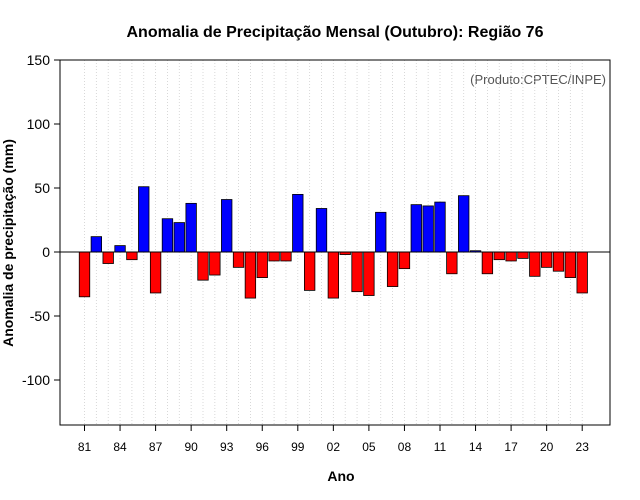 This screenshot has height=500, width=640. What do you see at coordinates (440, 447) in the screenshot?
I see `x-tick-label-2011: 11` at bounding box center [440, 447].